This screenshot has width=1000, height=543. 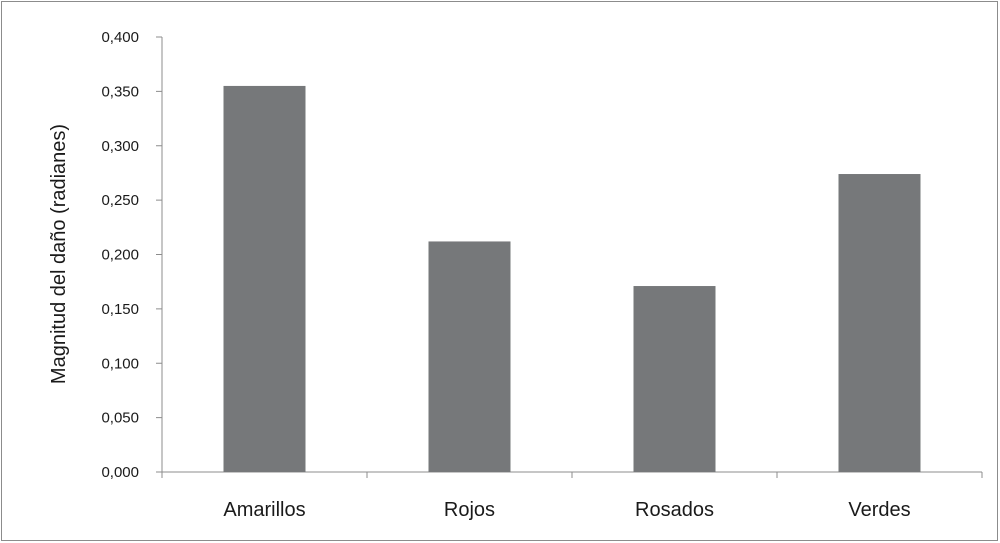 I want to click on x-tick-label: Rosados, so click(x=674, y=510).